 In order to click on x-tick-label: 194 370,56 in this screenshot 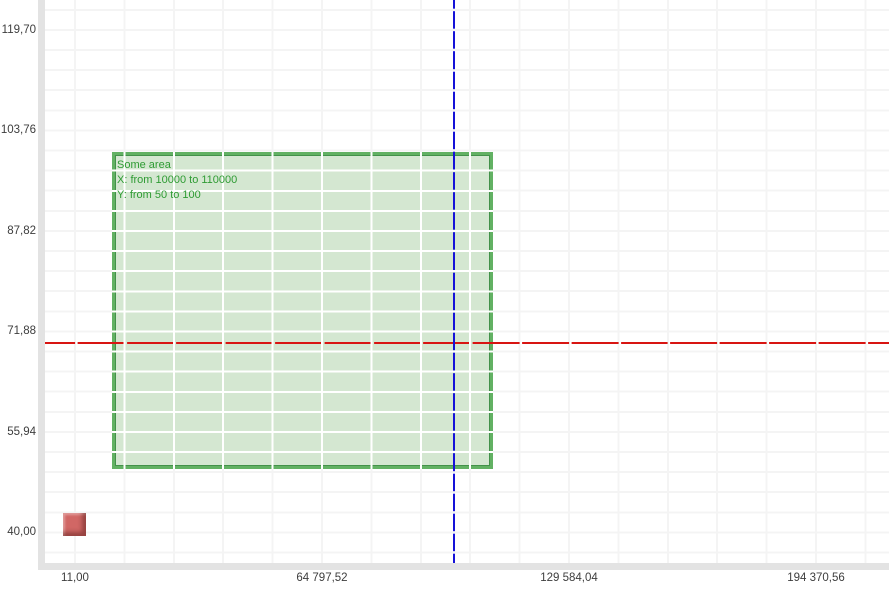, I will do `click(816, 578)`.